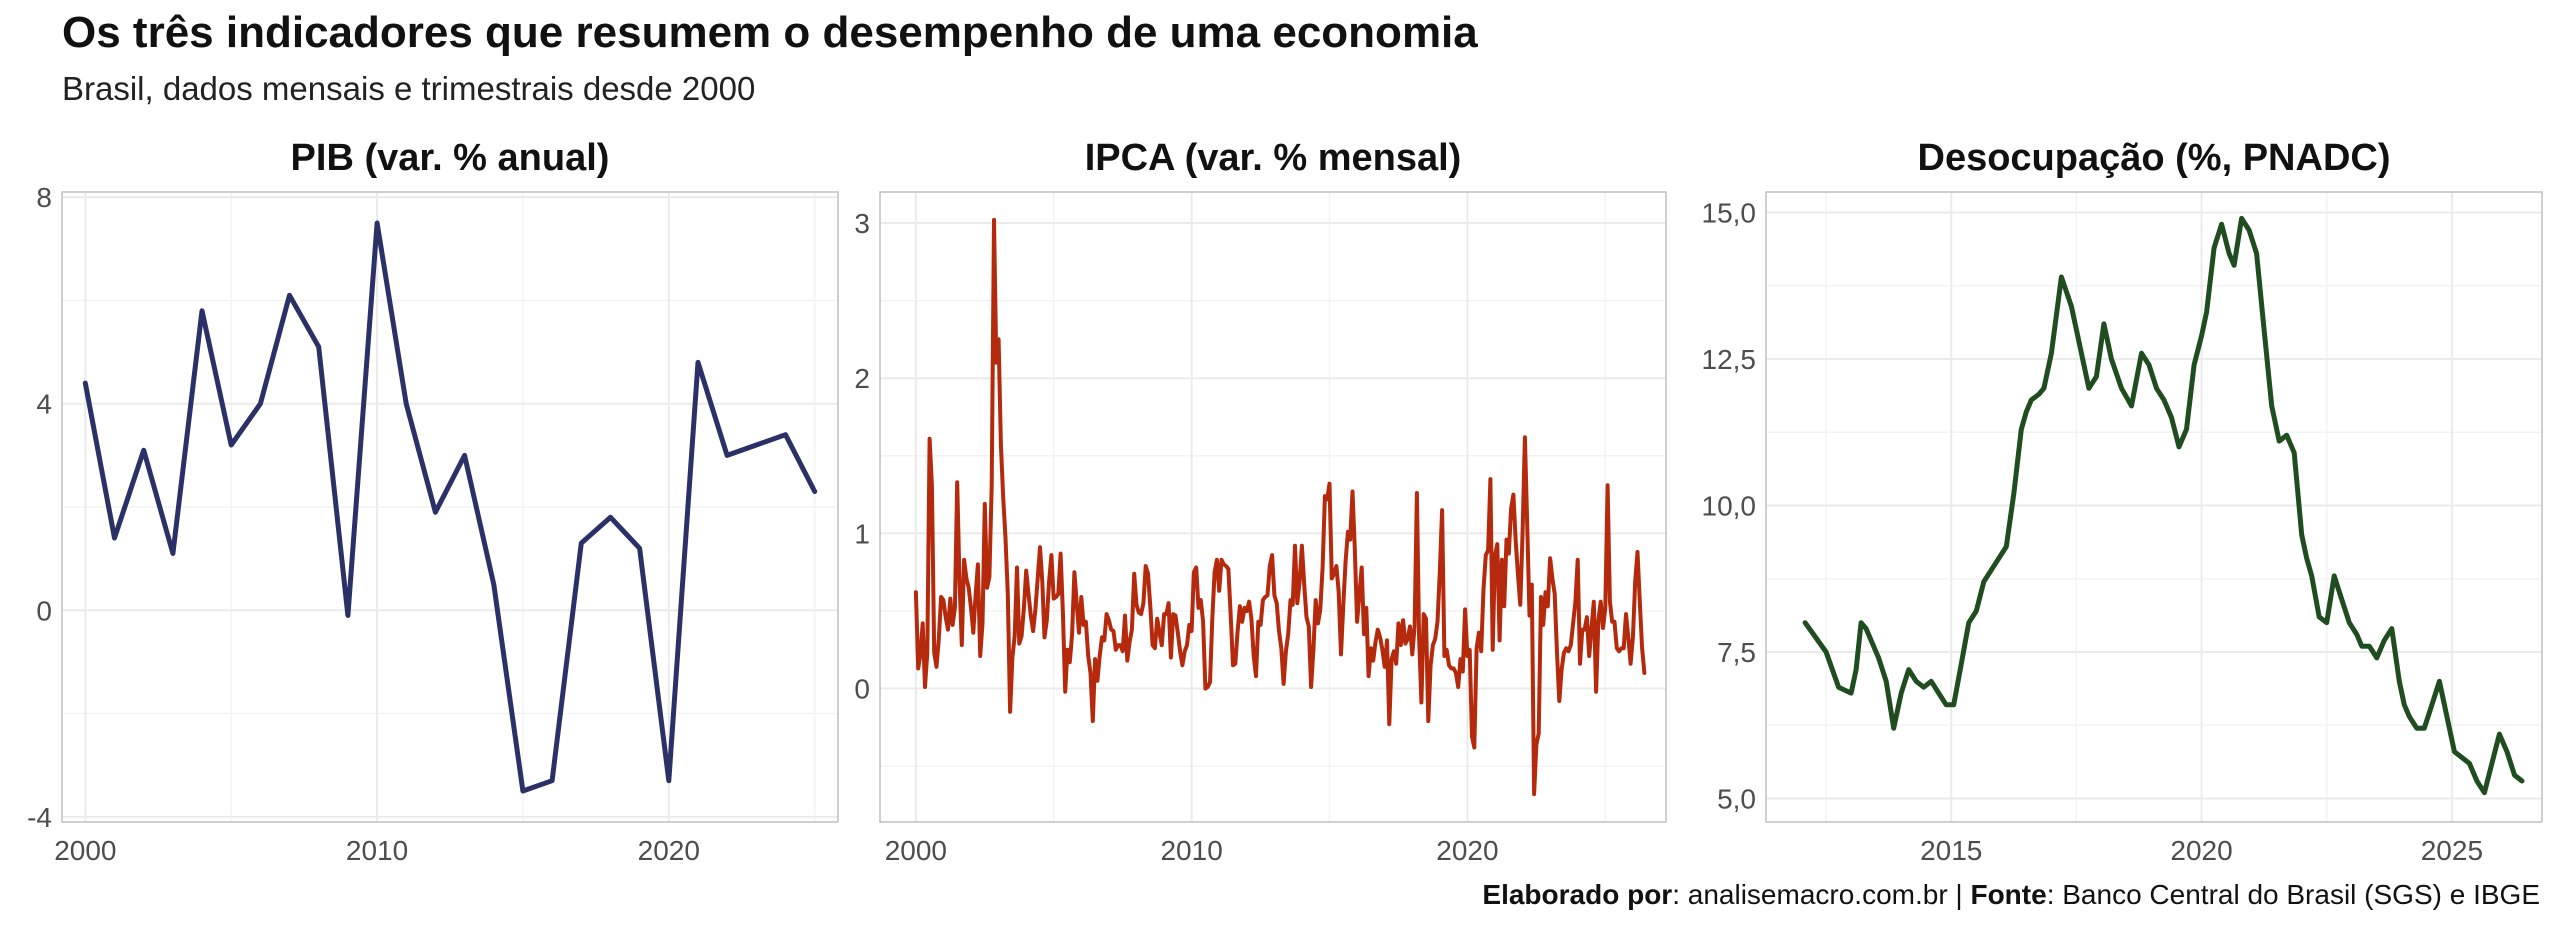 The image size is (2560, 931). I want to click on pib-y-tick-label: -4, so click(39, 817).